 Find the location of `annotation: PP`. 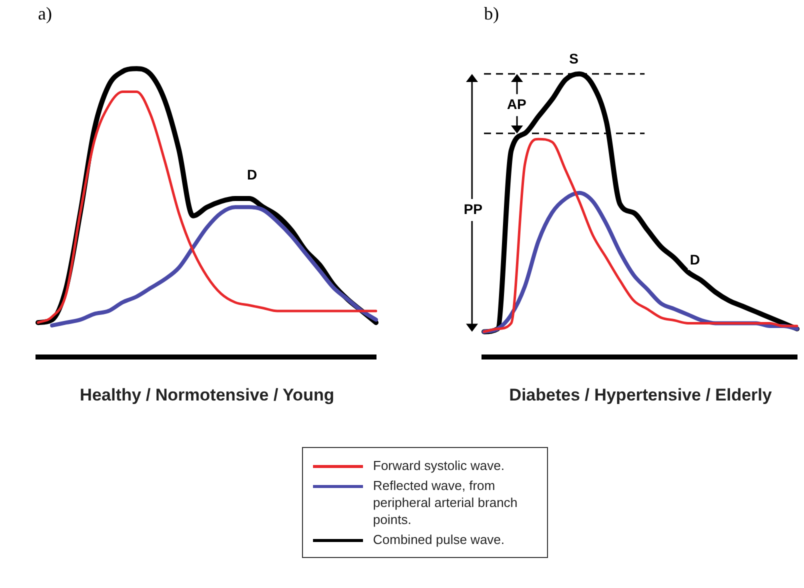

annotation: PP is located at coordinates (473, 208).